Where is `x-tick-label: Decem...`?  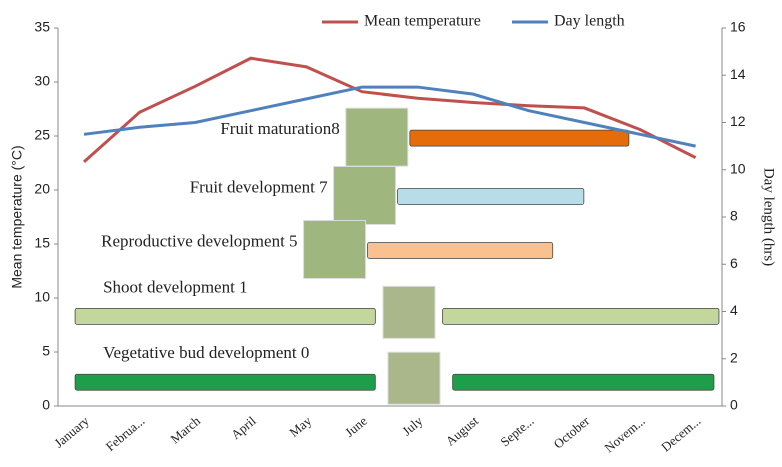
x-tick-label: Decem... is located at coordinates (680, 433).